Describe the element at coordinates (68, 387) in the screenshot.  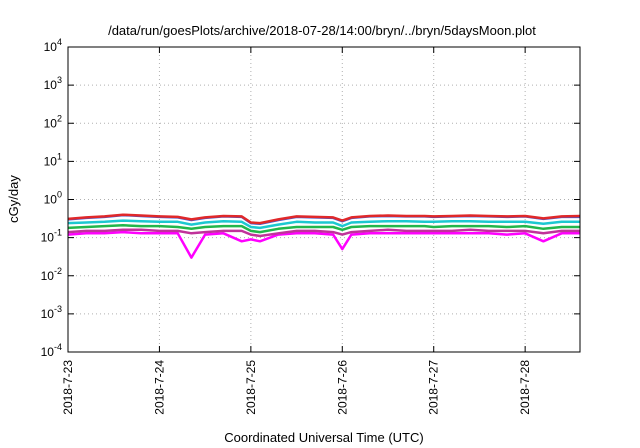
I see `x-tick-label: 2018-7-23` at that location.